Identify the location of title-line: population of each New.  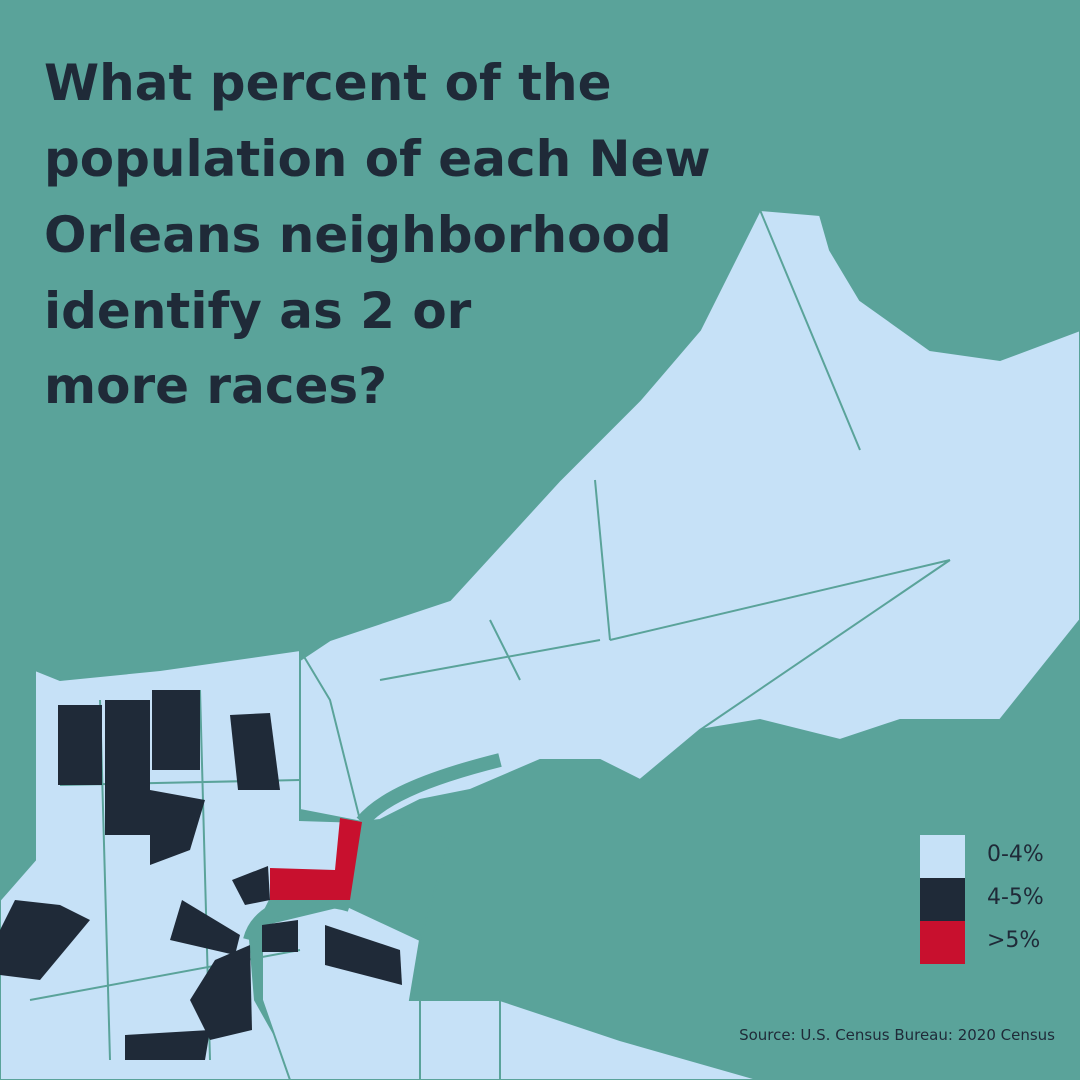
(377, 159).